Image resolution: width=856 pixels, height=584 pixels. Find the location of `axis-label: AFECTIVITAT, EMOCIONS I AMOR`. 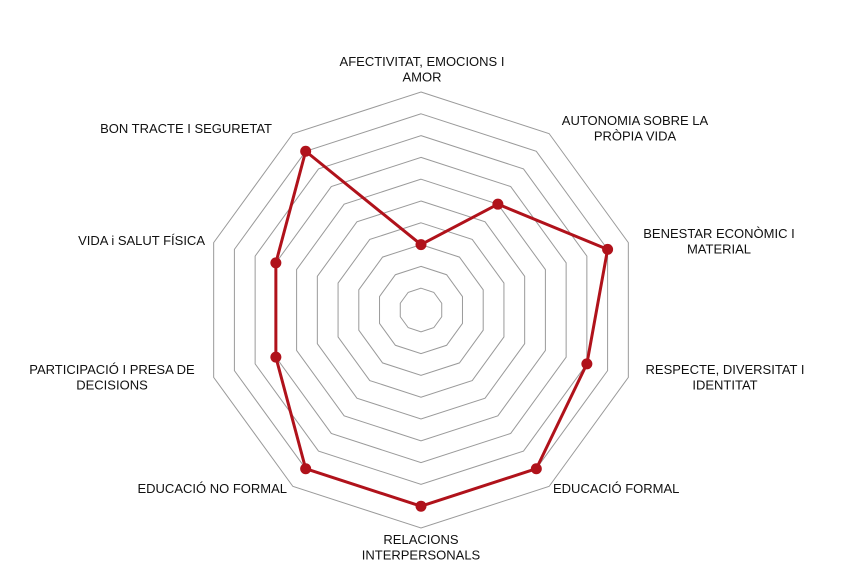

axis-label: AFECTIVITAT, EMOCIONS I AMOR is located at coordinates (422, 69).